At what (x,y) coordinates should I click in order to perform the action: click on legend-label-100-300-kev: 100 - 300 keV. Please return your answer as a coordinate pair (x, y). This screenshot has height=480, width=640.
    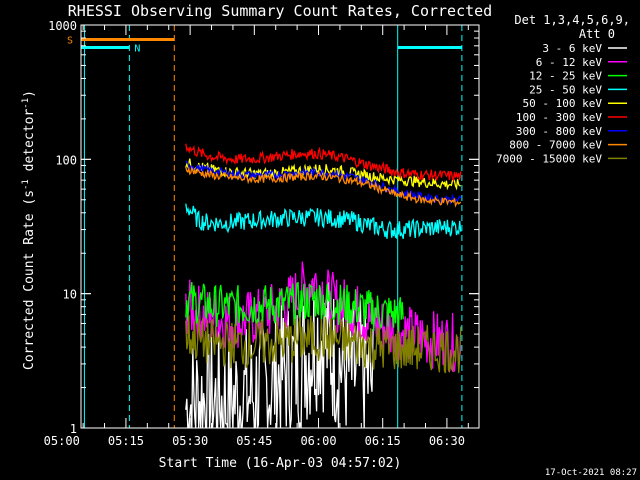
    Looking at the image, I should click on (559, 117).